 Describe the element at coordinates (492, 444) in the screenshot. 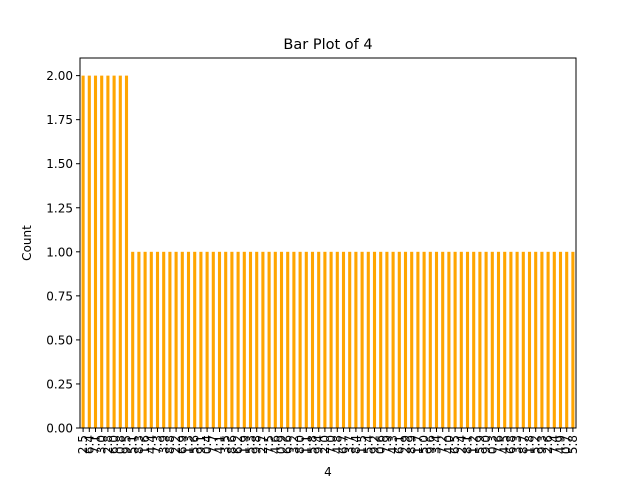

I see `x-tick-label-66: 0.3` at that location.